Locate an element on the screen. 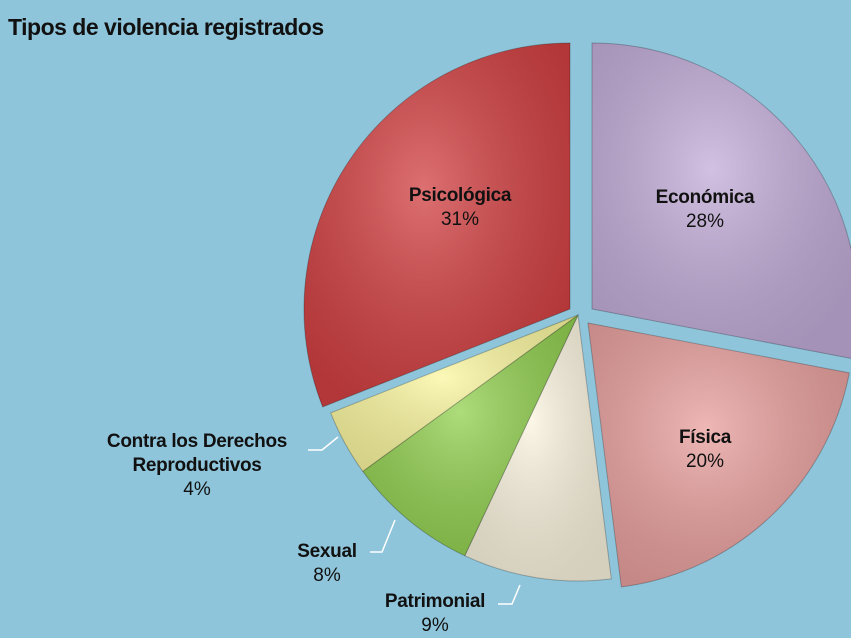 This screenshot has height=638, width=851. slice-label: Sexual is located at coordinates (327, 551).